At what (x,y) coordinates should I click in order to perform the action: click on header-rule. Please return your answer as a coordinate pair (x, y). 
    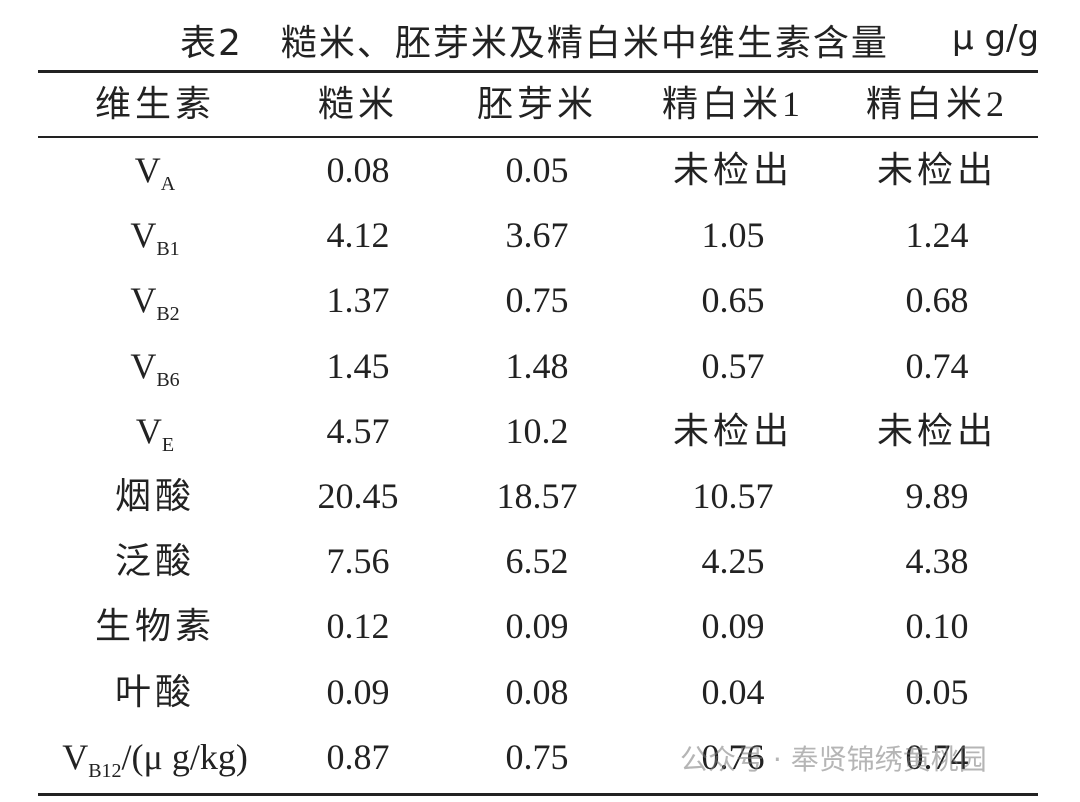
    Looking at the image, I should click on (538, 137).